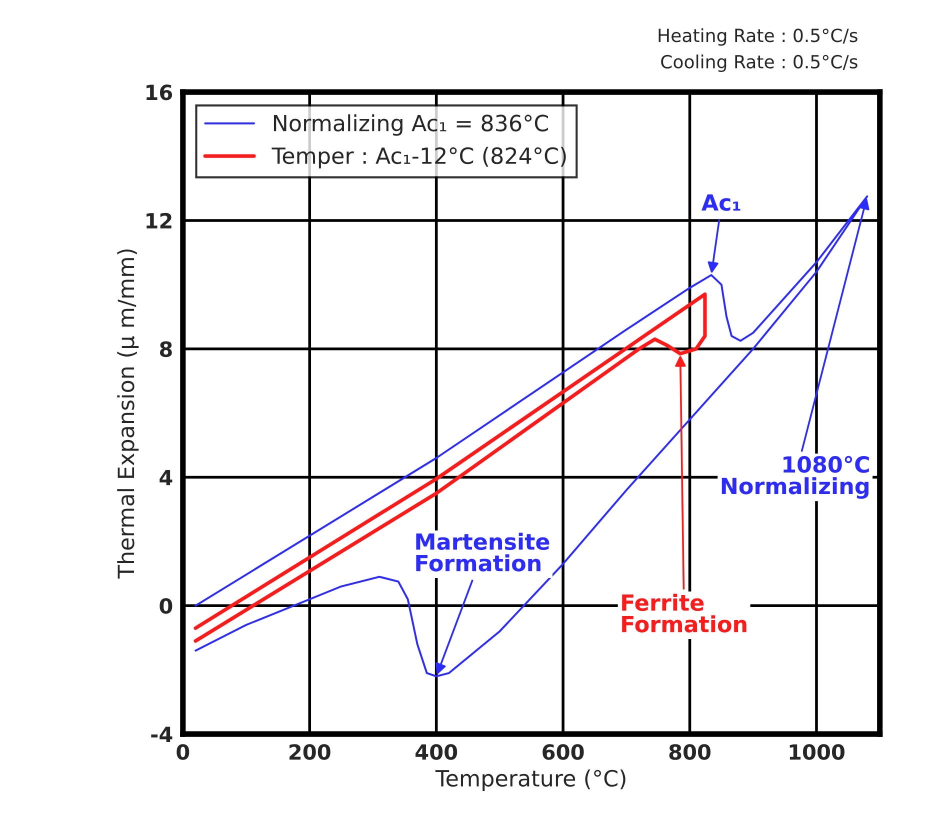  Describe the element at coordinates (166, 606) in the screenshot. I see `y-tick-label: 0` at that location.